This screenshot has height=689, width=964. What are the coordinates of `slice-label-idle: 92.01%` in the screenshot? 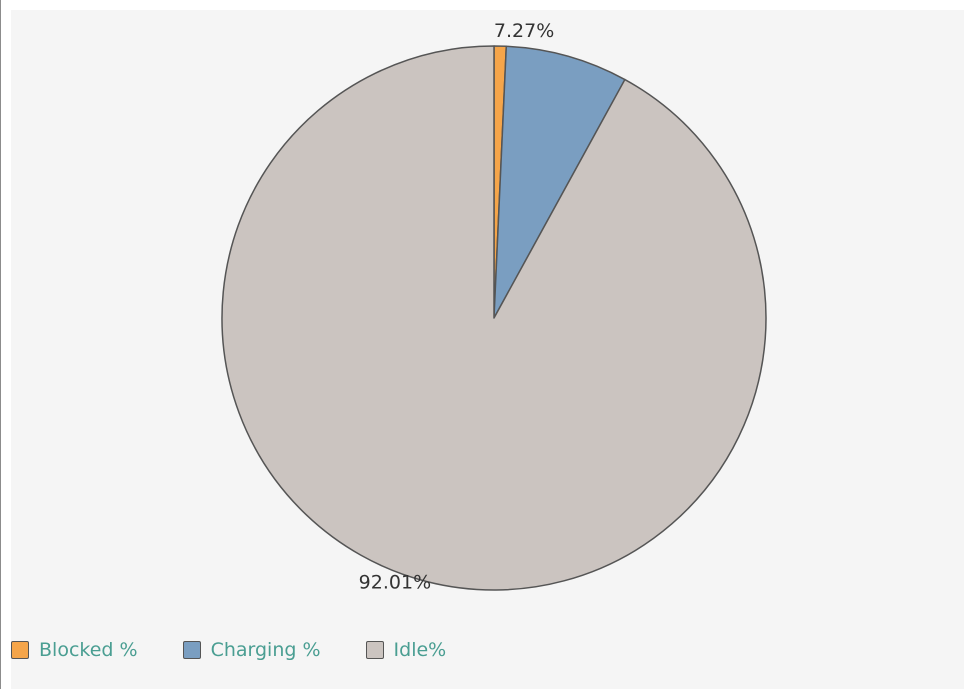 It's located at (395, 583).